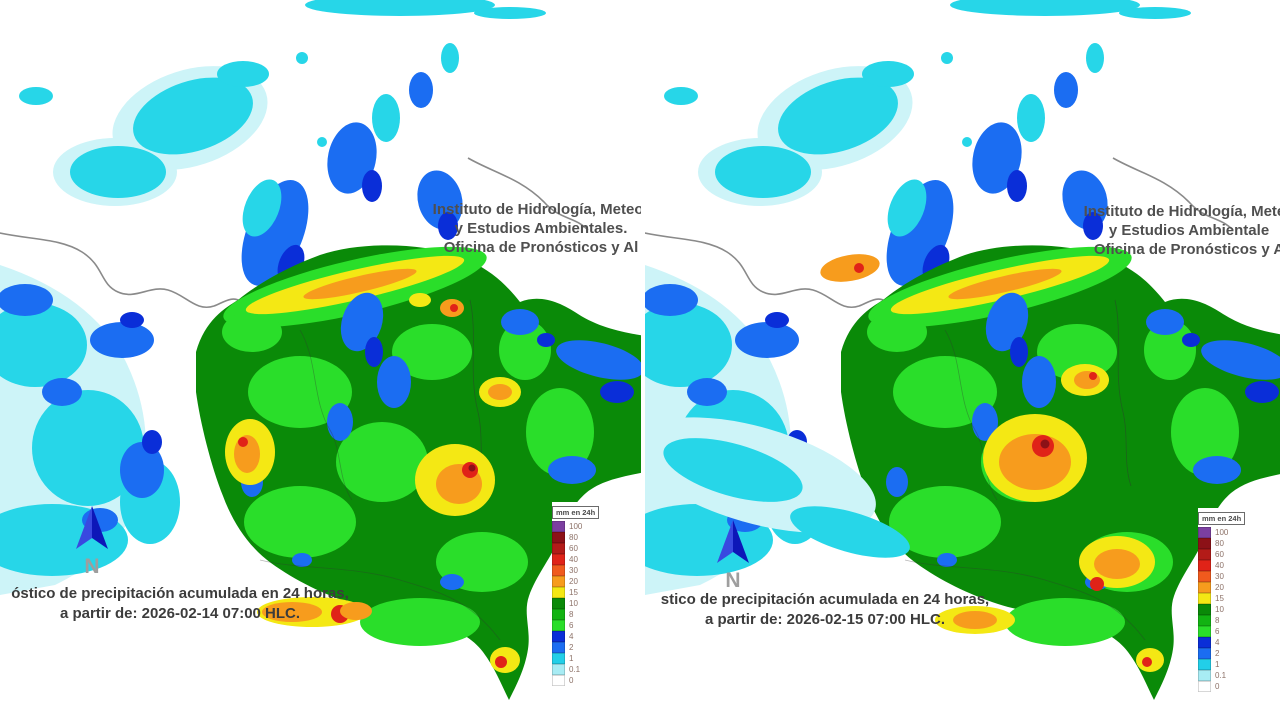 Image resolution: width=1280 pixels, height=720 pixels. Describe the element at coordinates (575, 636) in the screenshot. I see `legend-entry: 4` at that location.